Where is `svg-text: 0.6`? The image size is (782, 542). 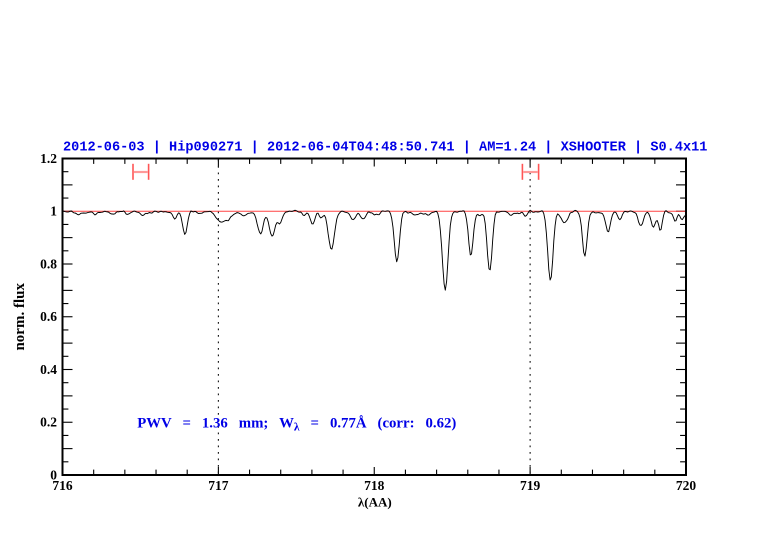
svg-text: 0.6 is located at coordinates (48, 316).